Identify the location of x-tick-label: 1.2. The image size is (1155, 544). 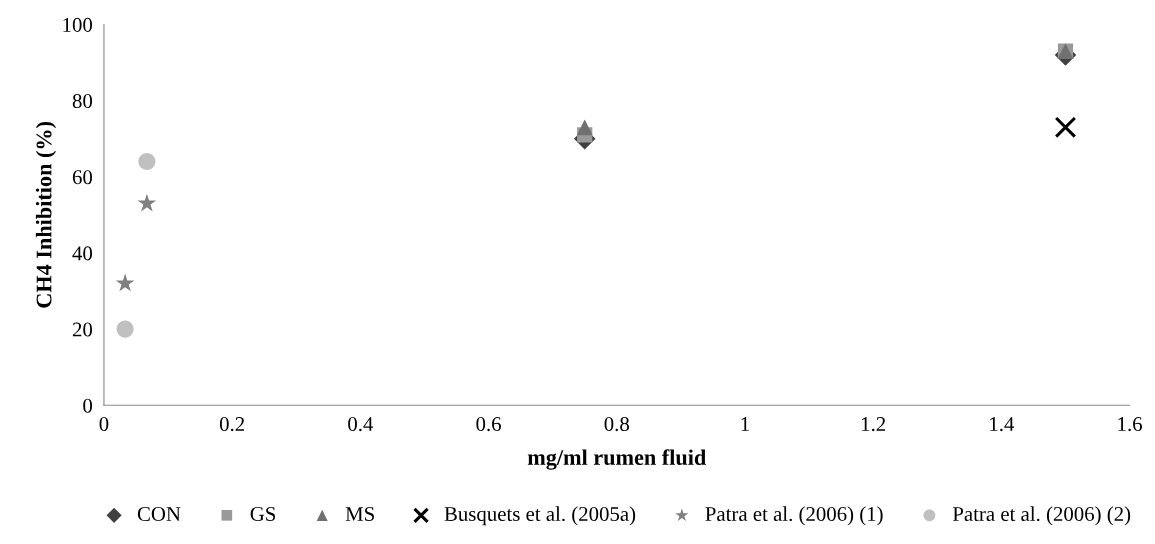
(873, 424).